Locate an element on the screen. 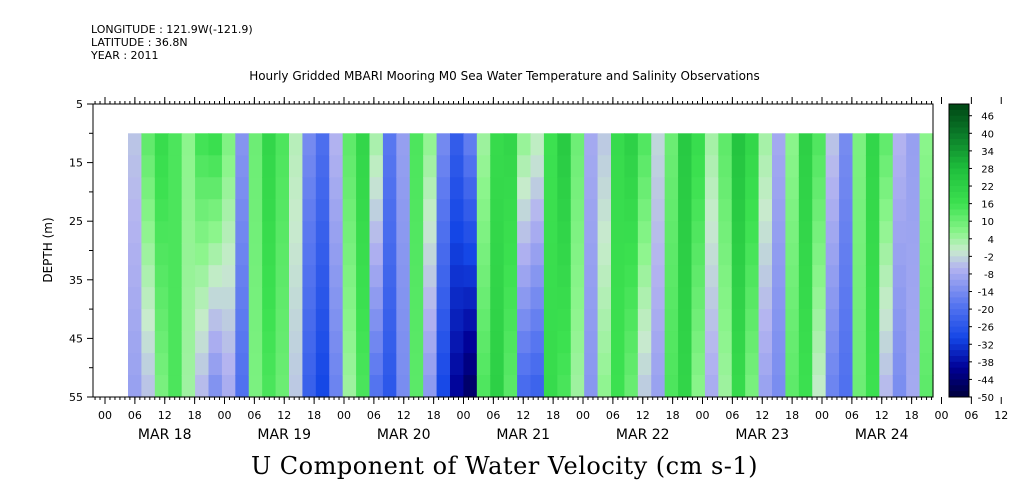 The width and height of the screenshot is (1009, 504). x-hour-label: 00 is located at coordinates (942, 415).